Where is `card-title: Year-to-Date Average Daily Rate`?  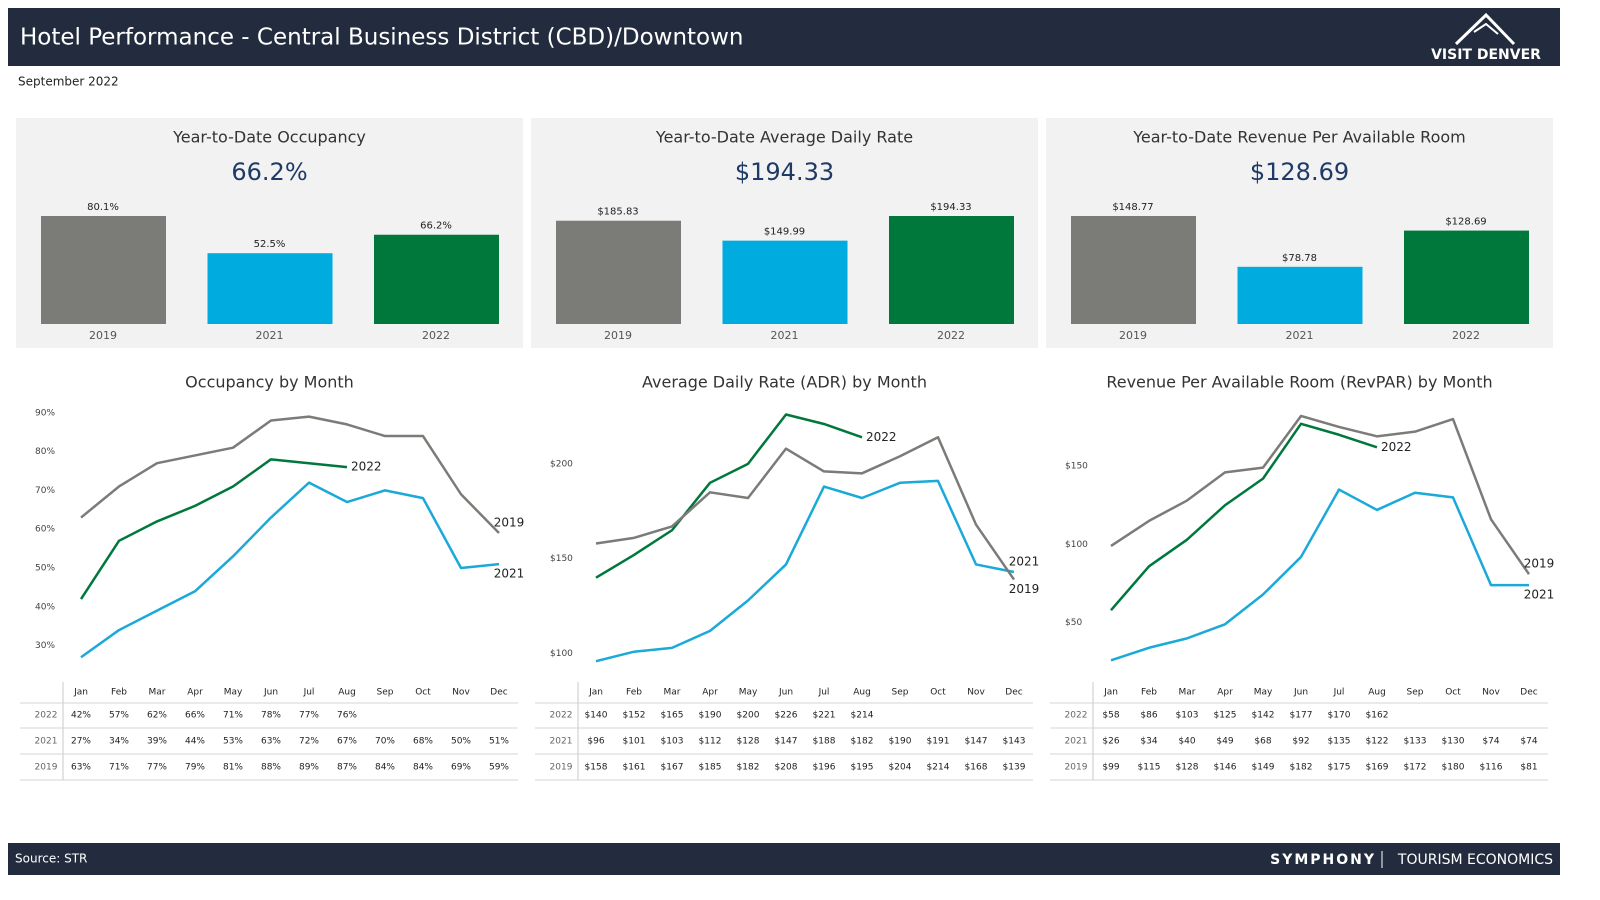
card-title: Year-to-Date Average Daily Rate is located at coordinates (784, 137).